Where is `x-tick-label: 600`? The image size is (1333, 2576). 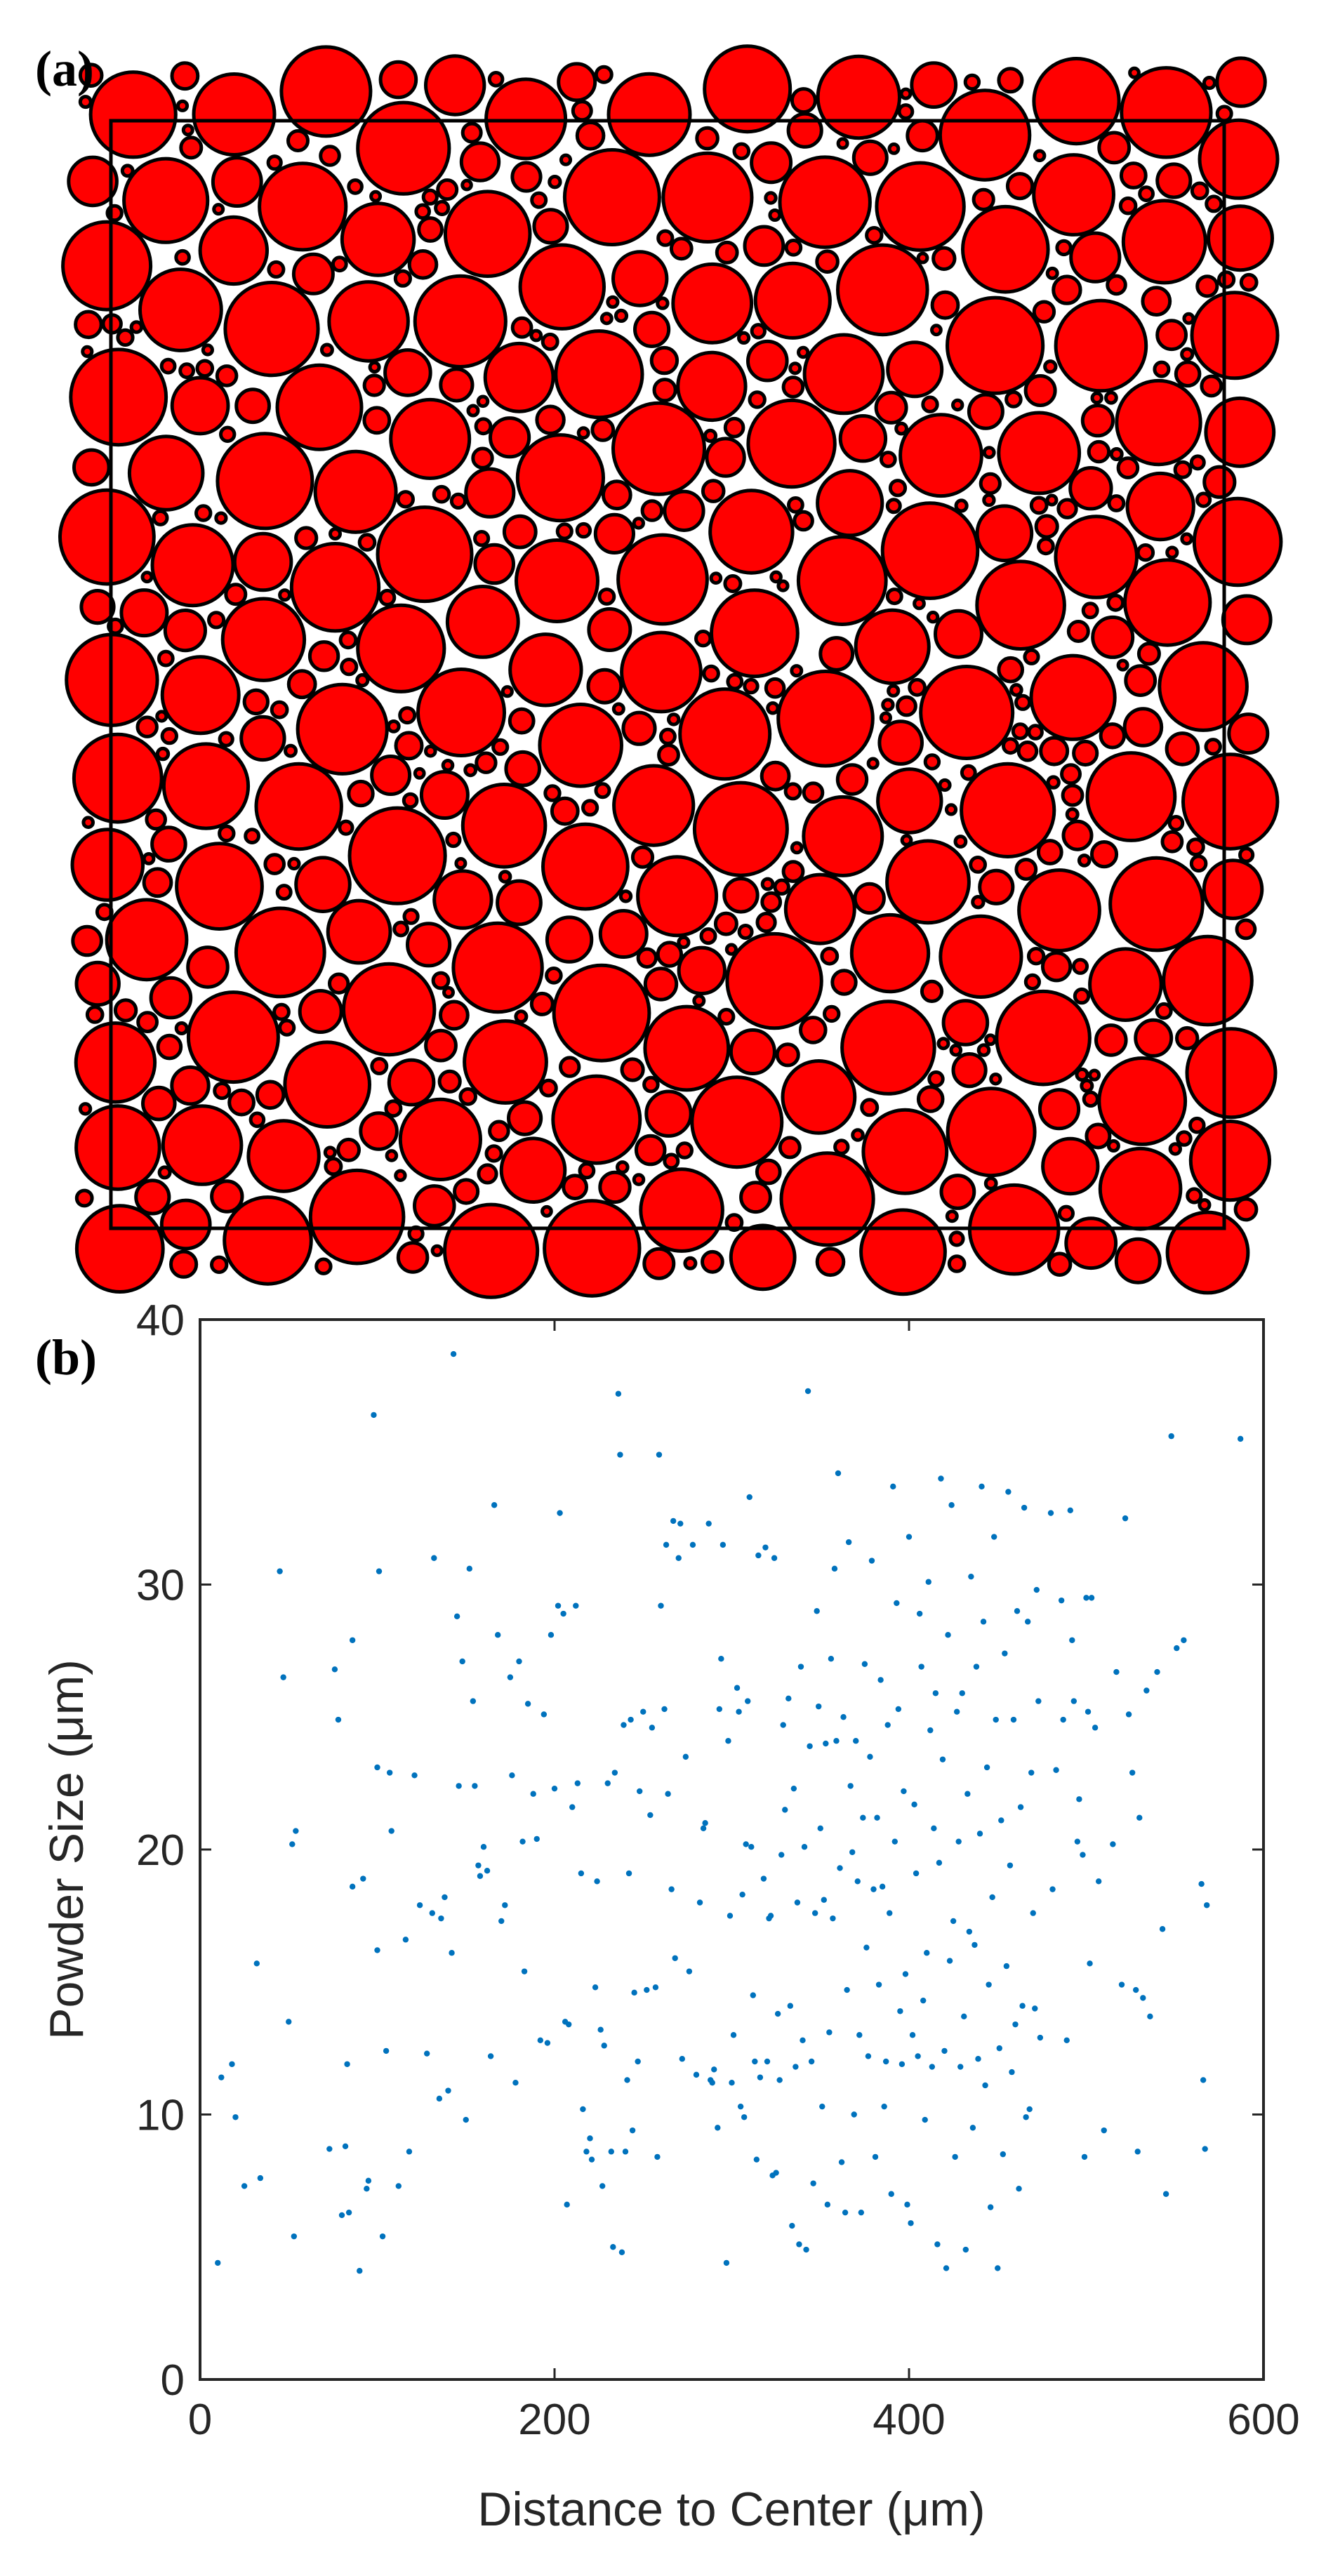
x-tick-label: 600 is located at coordinates (1263, 2420).